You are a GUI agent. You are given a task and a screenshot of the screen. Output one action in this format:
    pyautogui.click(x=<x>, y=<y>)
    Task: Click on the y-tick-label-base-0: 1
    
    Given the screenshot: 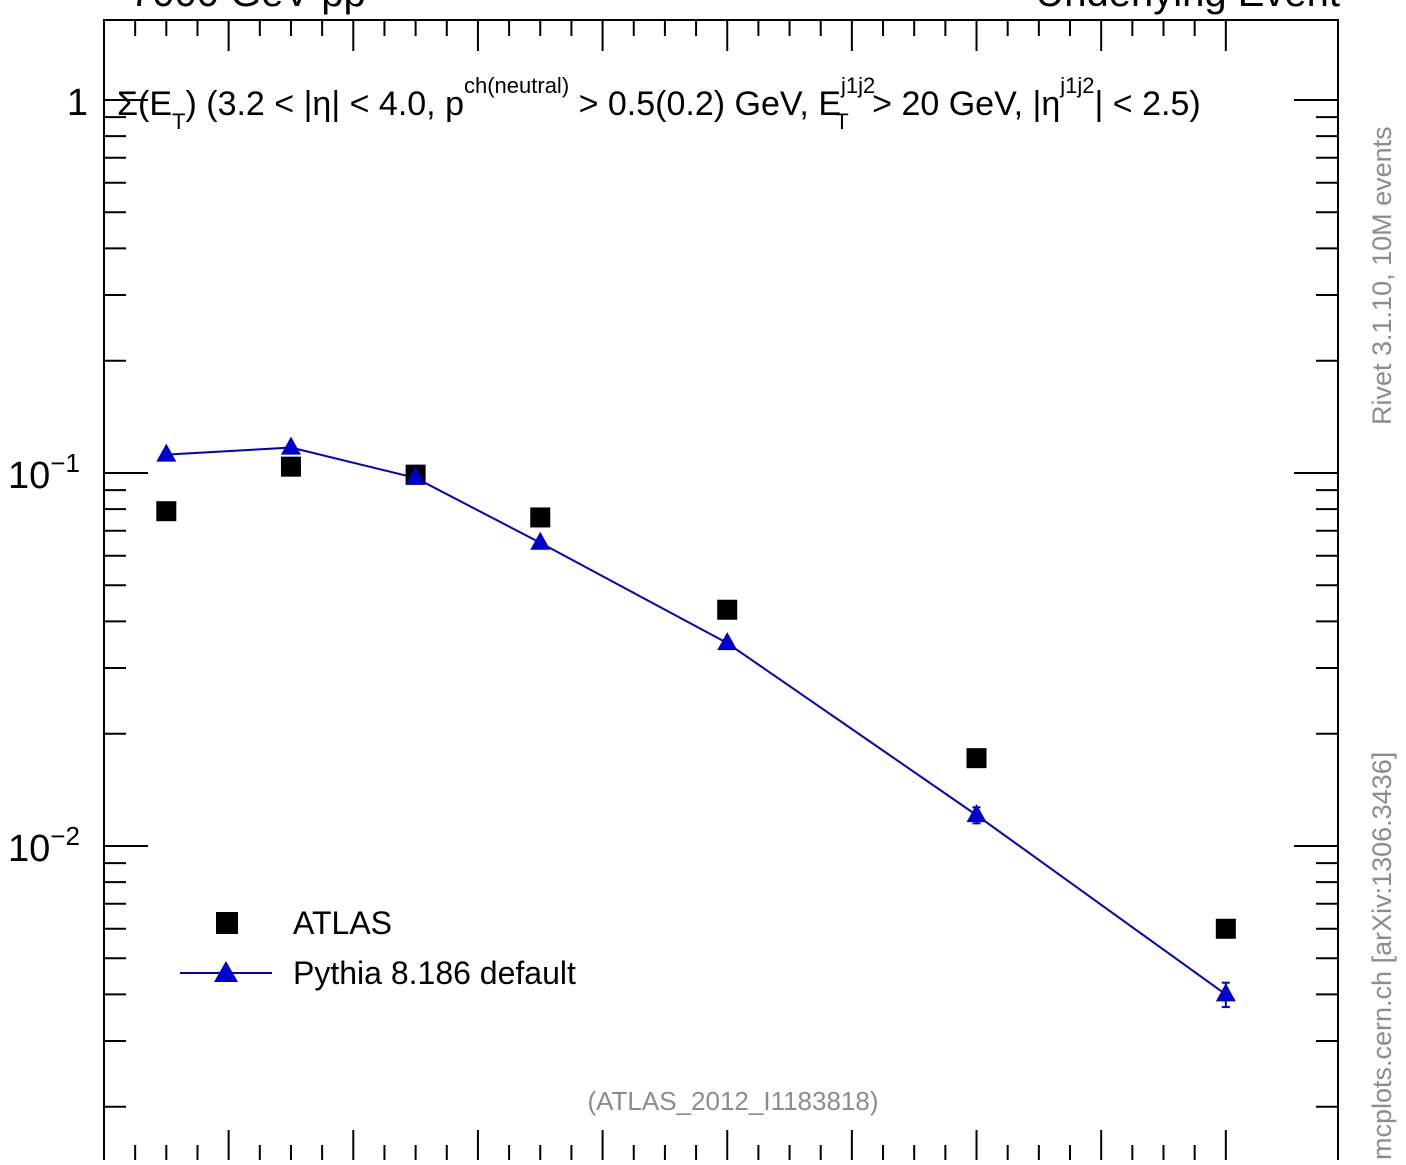 What is the action you would take?
    pyautogui.click(x=77, y=103)
    